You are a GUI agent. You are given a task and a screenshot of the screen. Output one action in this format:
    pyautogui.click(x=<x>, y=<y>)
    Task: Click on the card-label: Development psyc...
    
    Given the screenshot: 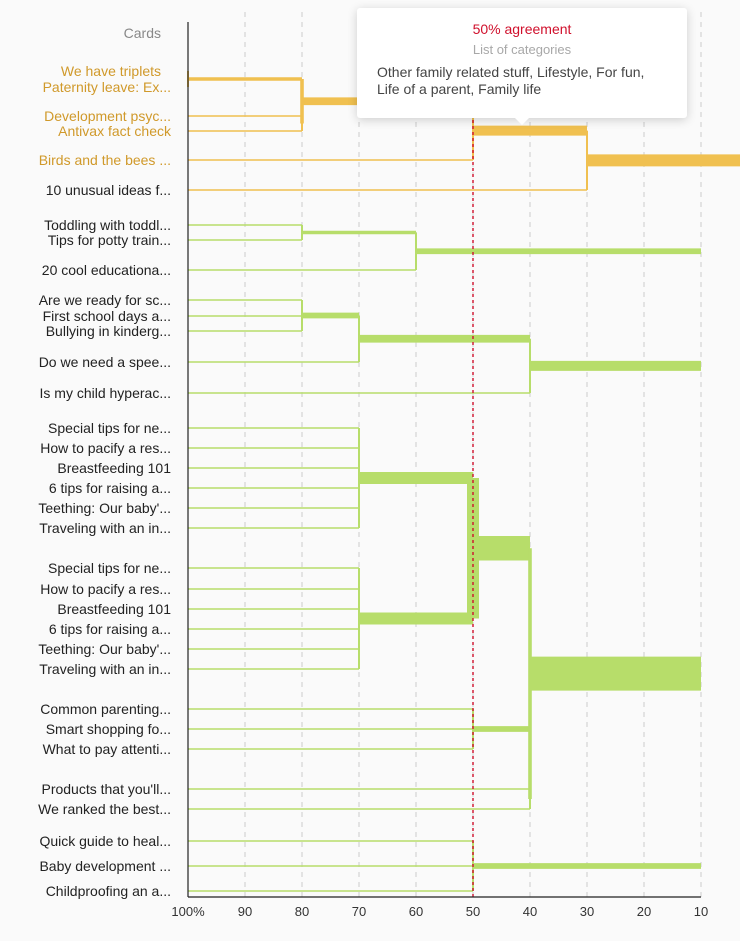 What is the action you would take?
    pyautogui.click(x=107, y=116)
    